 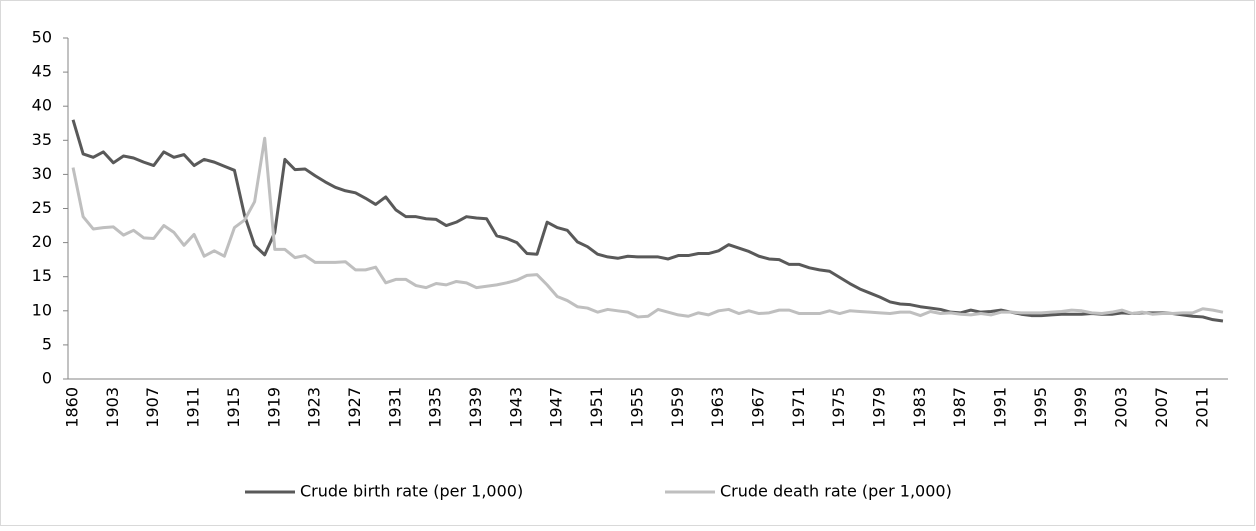 What do you see at coordinates (47, 378) in the screenshot?
I see `y-tick-label: 0` at bounding box center [47, 378].